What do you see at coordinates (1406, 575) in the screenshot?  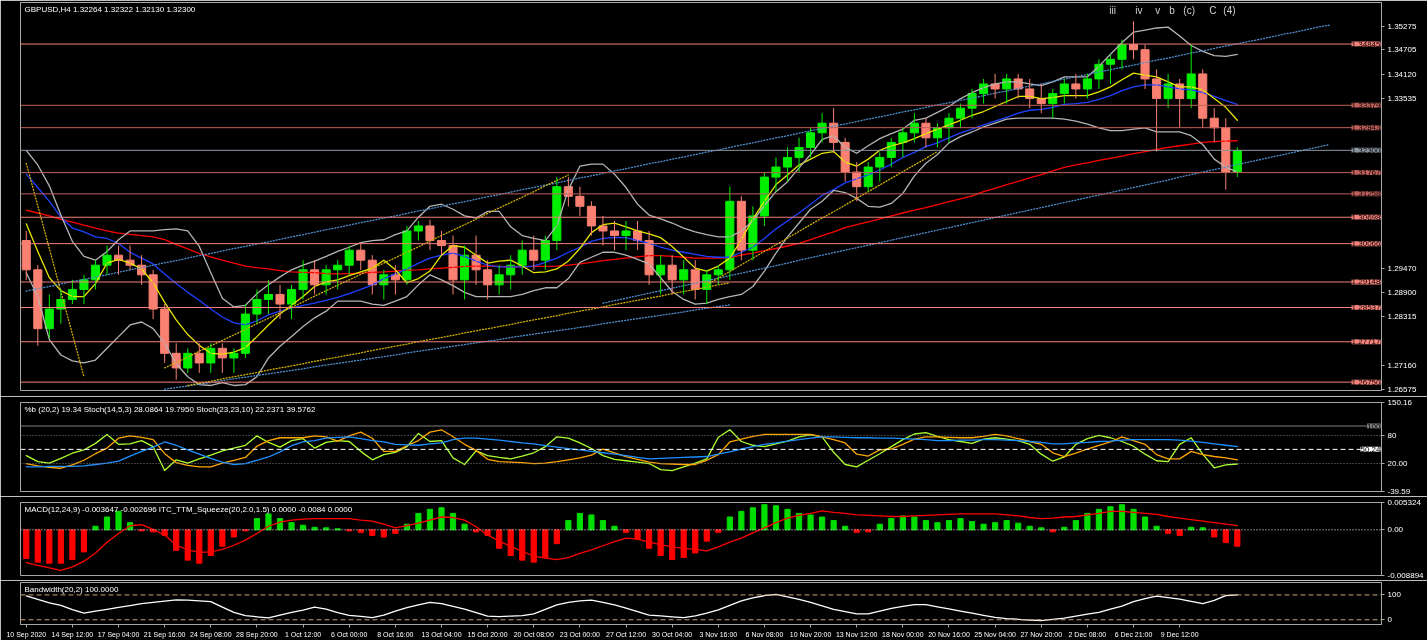 I see `y-tick-label: -0.008894` at bounding box center [1406, 575].